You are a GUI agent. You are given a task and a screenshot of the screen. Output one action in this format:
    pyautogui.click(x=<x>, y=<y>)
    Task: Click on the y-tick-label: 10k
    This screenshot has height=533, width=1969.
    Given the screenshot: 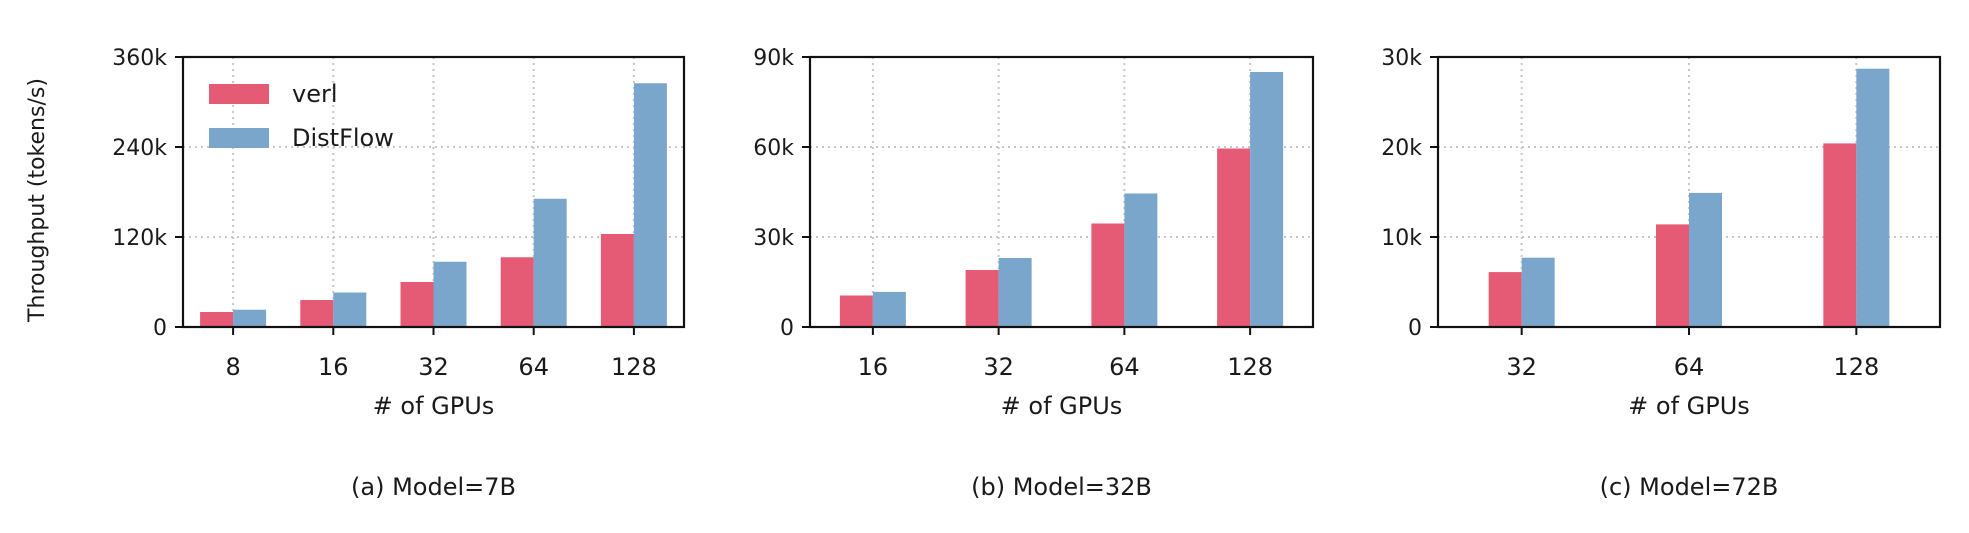 What is the action you would take?
    pyautogui.click(x=1401, y=238)
    